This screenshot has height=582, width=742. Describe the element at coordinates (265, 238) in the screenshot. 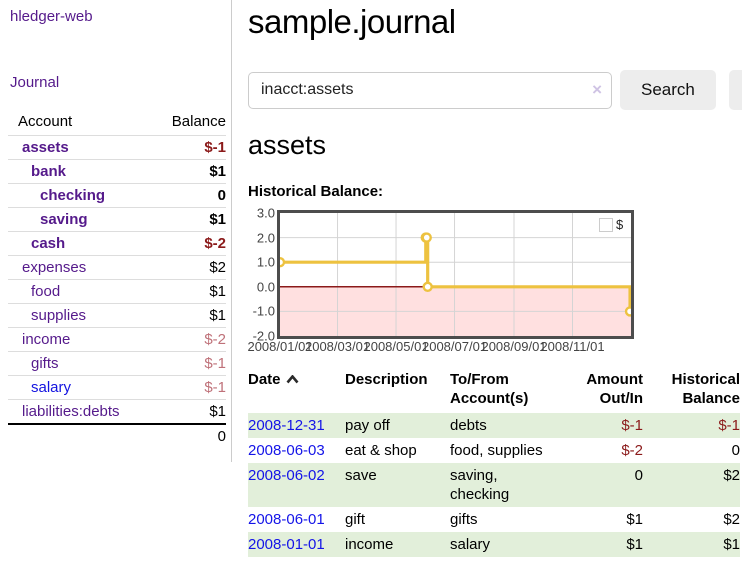

I see `y-axis-tick-label: 2.0` at that location.